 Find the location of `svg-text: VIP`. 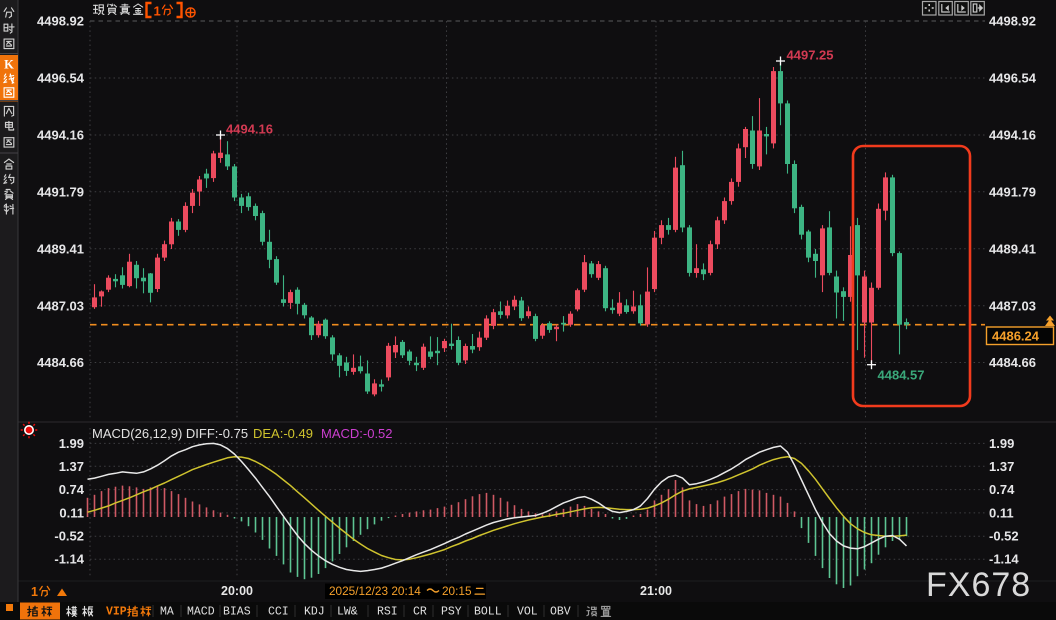

svg-text: VIP is located at coordinates (116, 612).